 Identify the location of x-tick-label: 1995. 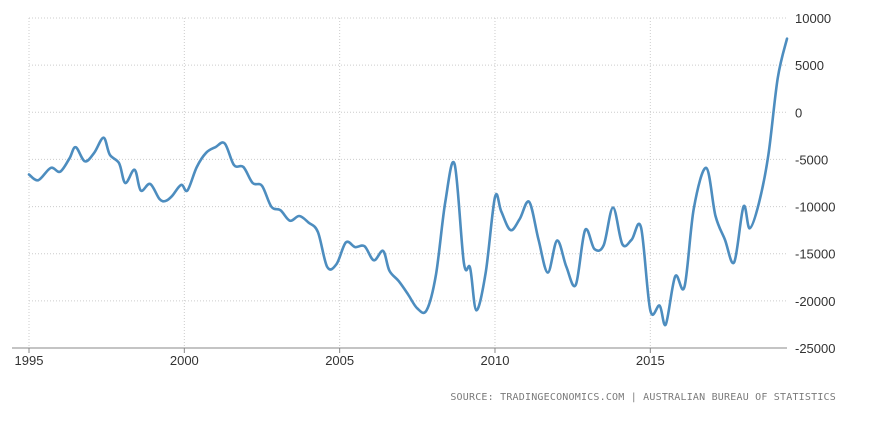
(29, 360).